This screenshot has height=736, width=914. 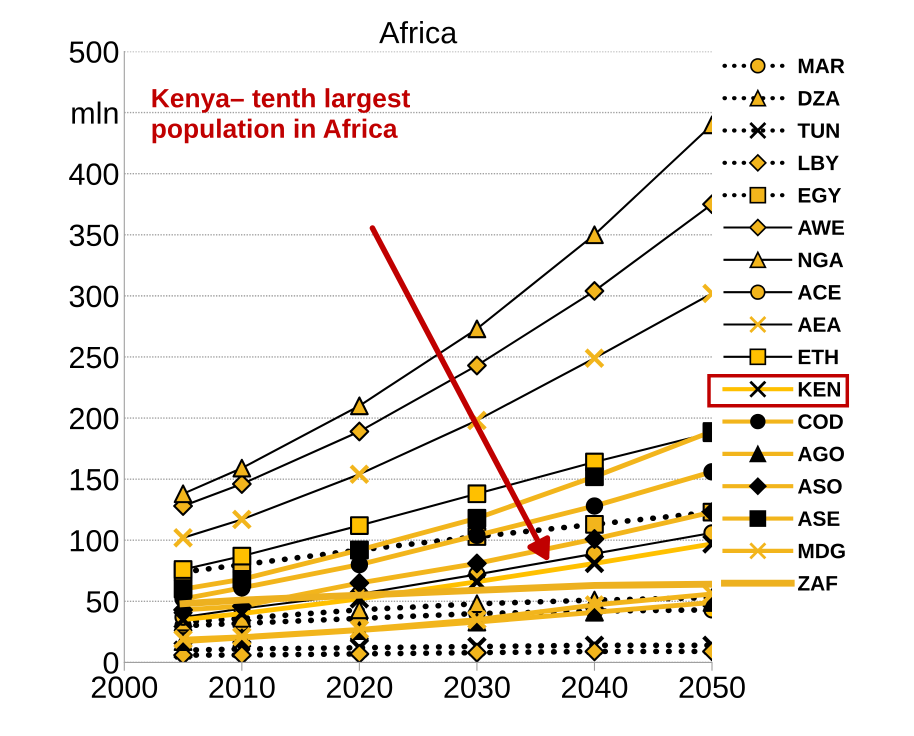 What do you see at coordinates (712, 687) in the screenshot?
I see `x-tick-label: 2050` at bounding box center [712, 687].